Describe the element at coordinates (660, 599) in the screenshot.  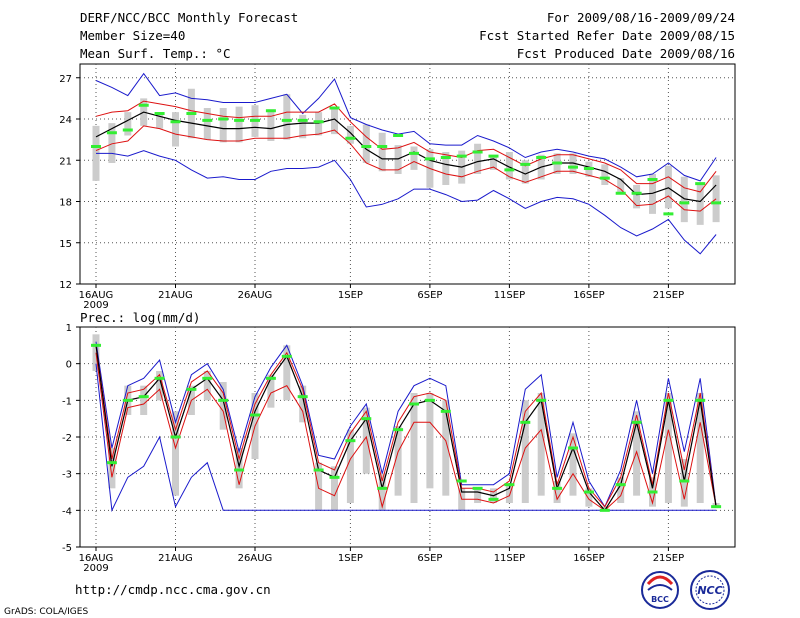
I see `bcc-logo-text: BCC` at that location.